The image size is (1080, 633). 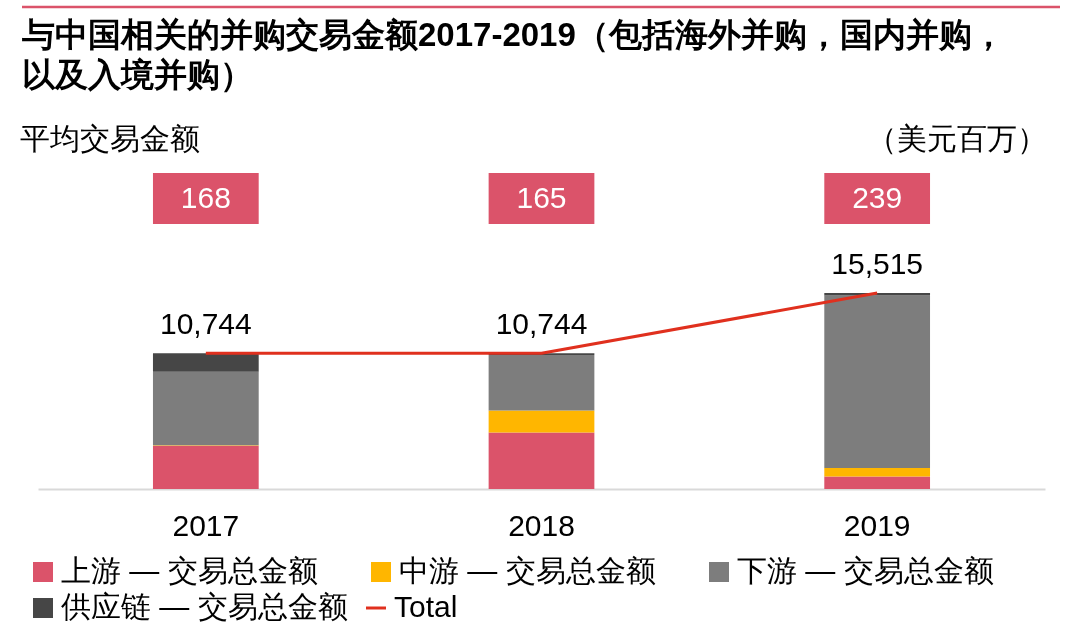 I want to click on legend-label: 下游 — 交易总金额, so click(x=865, y=570).